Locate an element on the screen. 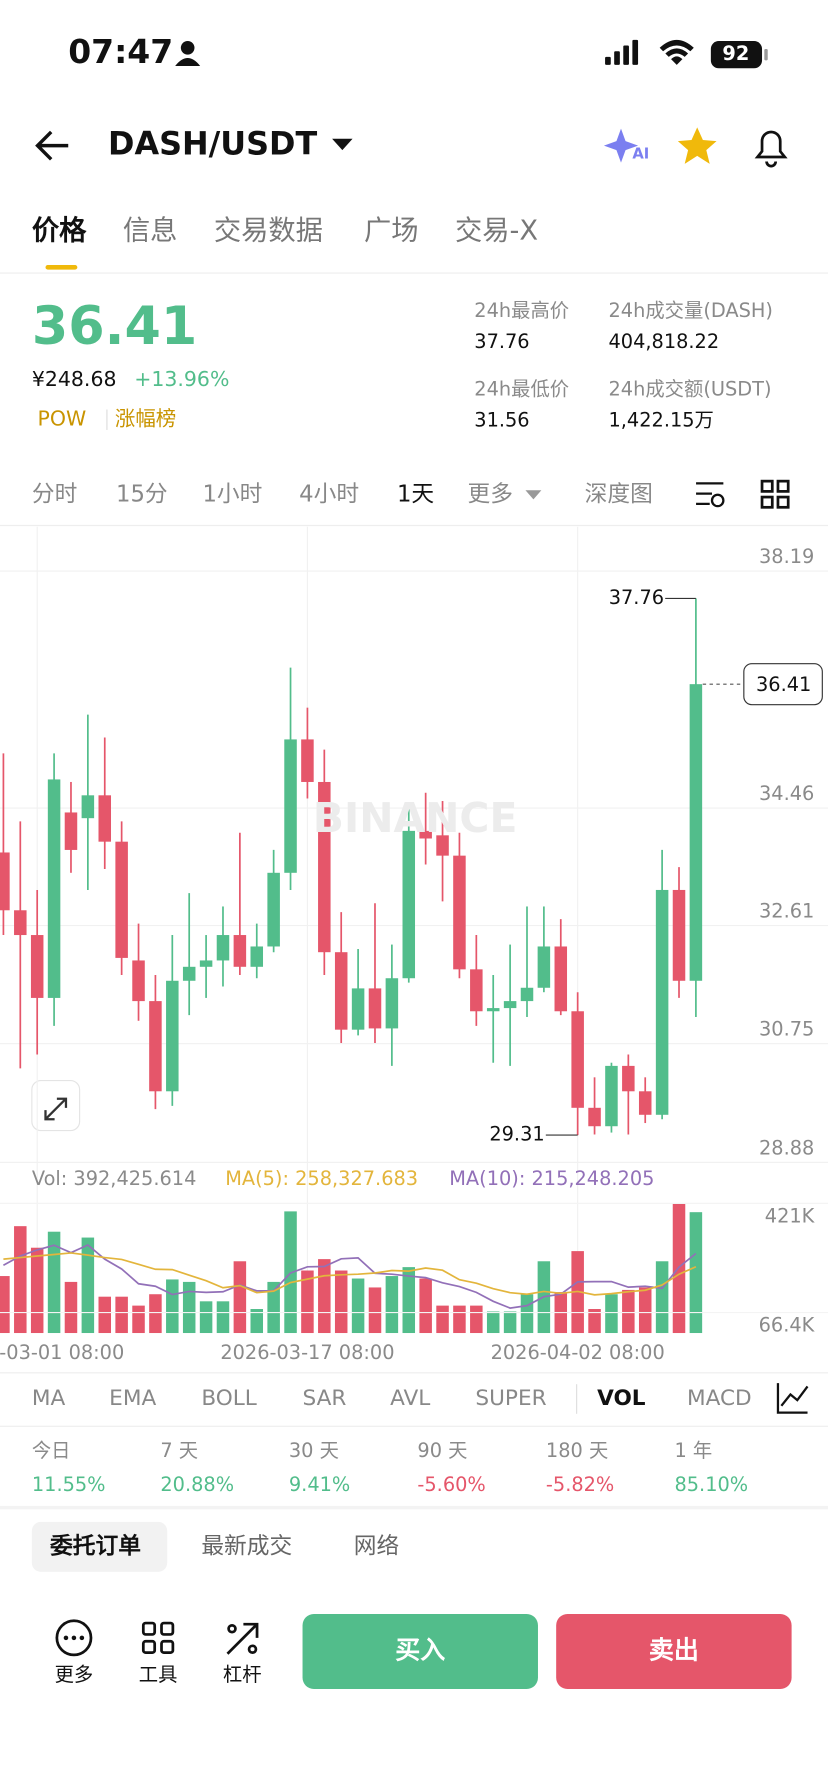  stat-value: 31.56 is located at coordinates (501, 419).